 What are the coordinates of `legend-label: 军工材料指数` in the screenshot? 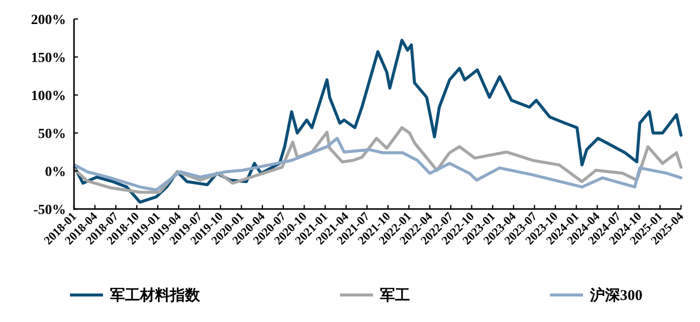 It's located at (155, 295).